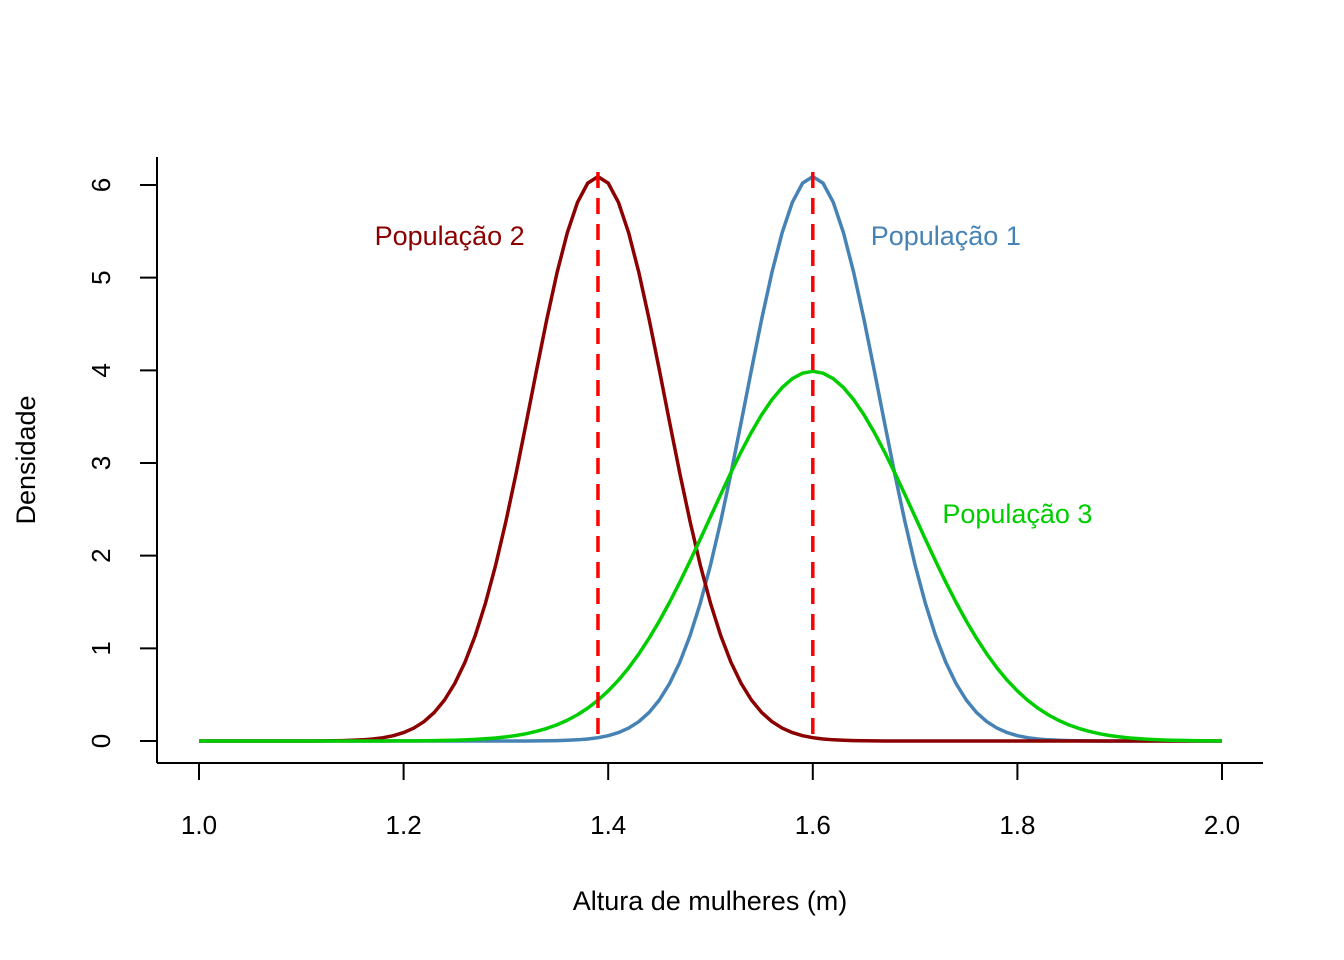 The width and height of the screenshot is (1344, 960). Describe the element at coordinates (101, 648) in the screenshot. I see `y-tick-label: 1` at that location.